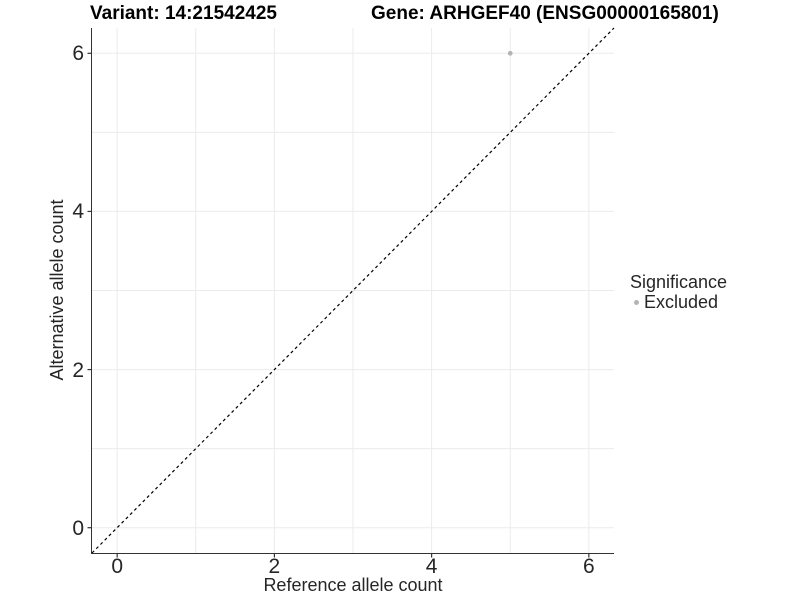 The width and height of the screenshot is (800, 600). What do you see at coordinates (545, 13) in the screenshot?
I see `plot-title-gene: Gene: ARHGEF40 (ENSG00000165801)` at bounding box center [545, 13].